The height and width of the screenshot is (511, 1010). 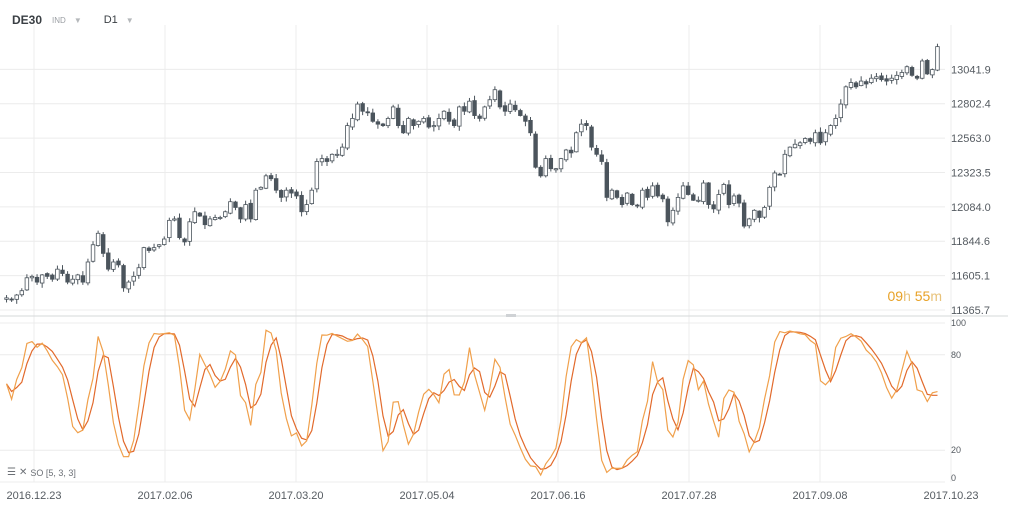 I want to click on close-icon: ✕, so click(x=23, y=472).